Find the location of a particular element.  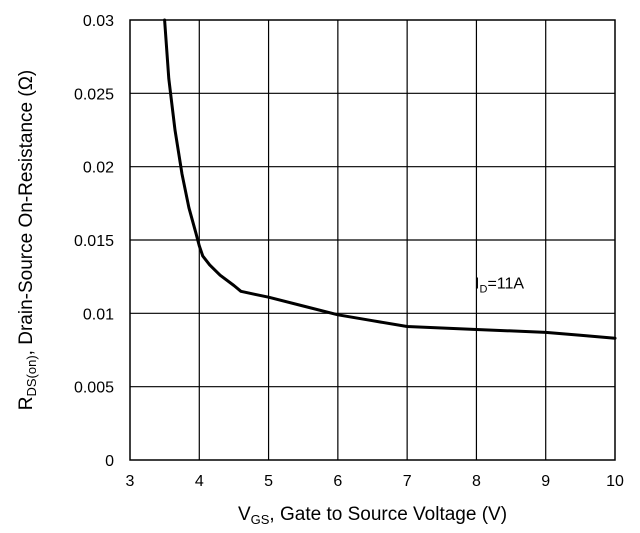

y-tick-label: 0.03 is located at coordinates (98, 21).